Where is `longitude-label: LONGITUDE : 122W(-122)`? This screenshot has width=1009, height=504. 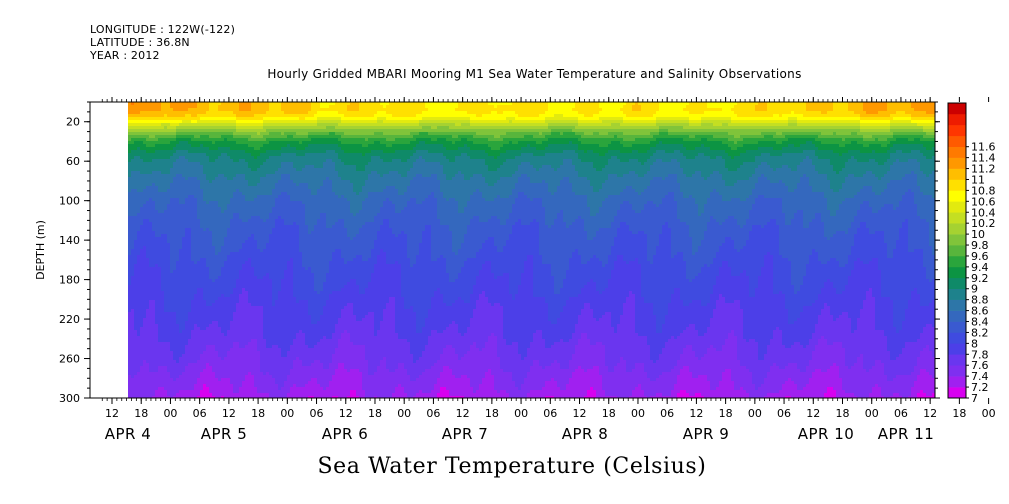 longitude-label: LONGITUDE : 122W(-122) is located at coordinates (162, 30).